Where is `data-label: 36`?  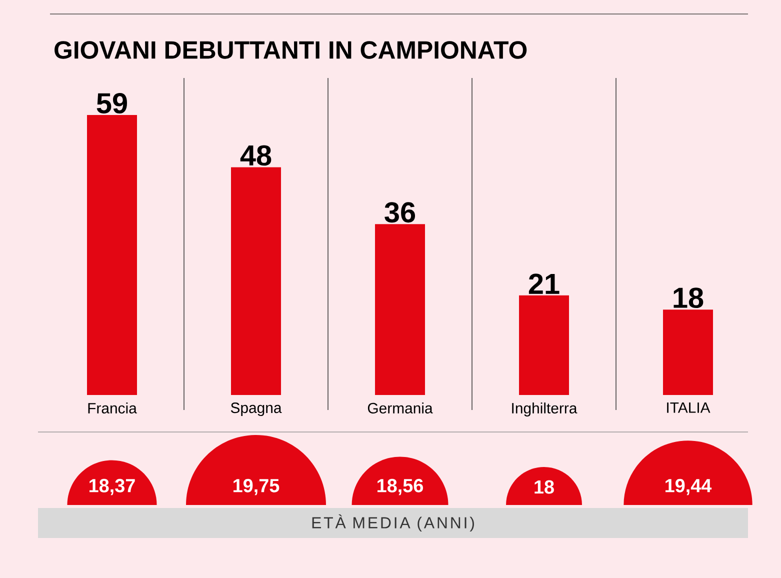
data-label: 36 is located at coordinates (400, 212).